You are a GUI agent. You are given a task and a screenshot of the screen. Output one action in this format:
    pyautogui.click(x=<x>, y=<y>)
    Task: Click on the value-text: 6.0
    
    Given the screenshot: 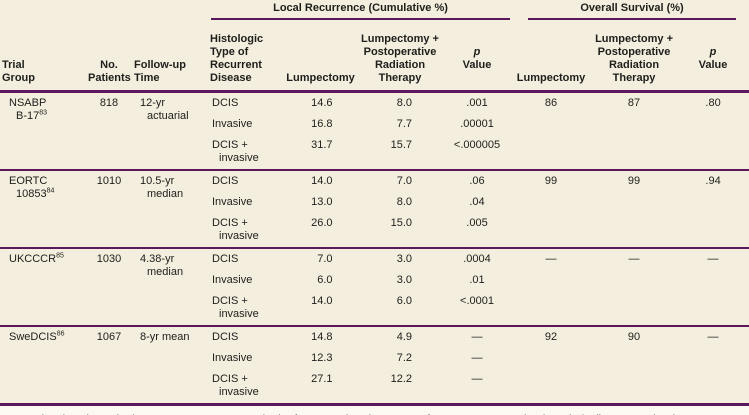 What is the action you would take?
    pyautogui.click(x=325, y=279)
    